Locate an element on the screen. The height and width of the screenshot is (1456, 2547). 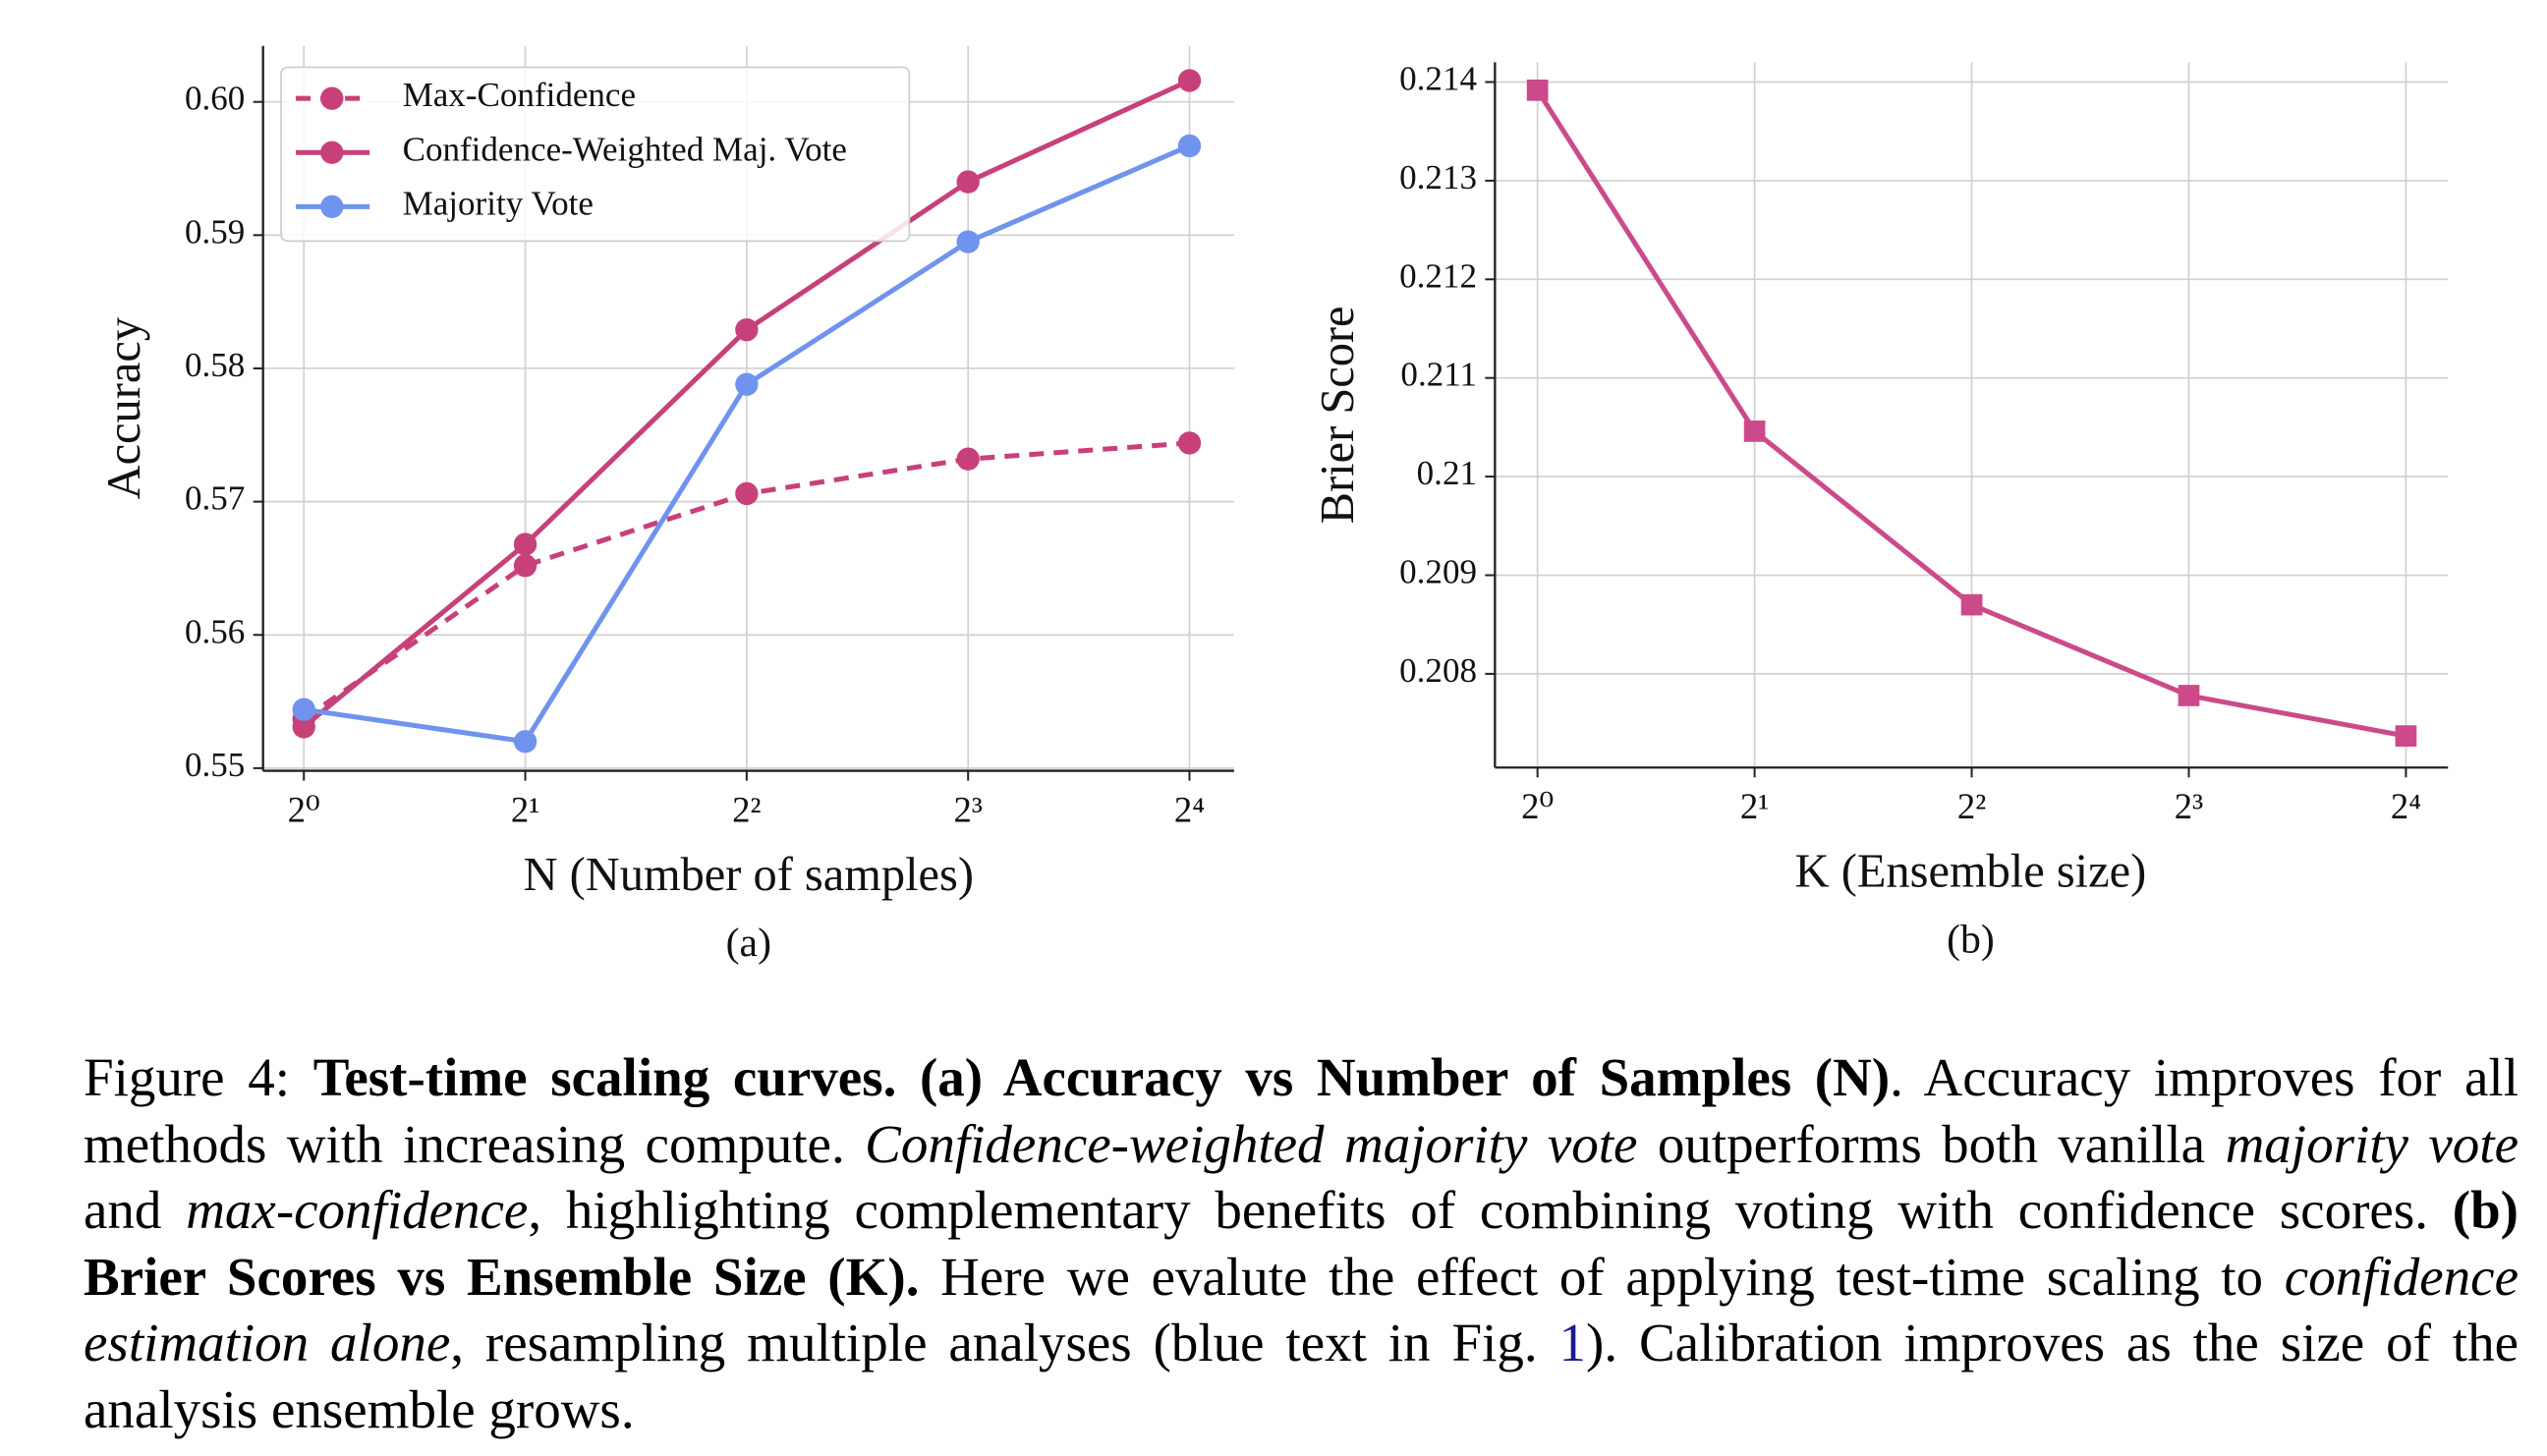
y-tick-label: 0.58 is located at coordinates (215, 365).